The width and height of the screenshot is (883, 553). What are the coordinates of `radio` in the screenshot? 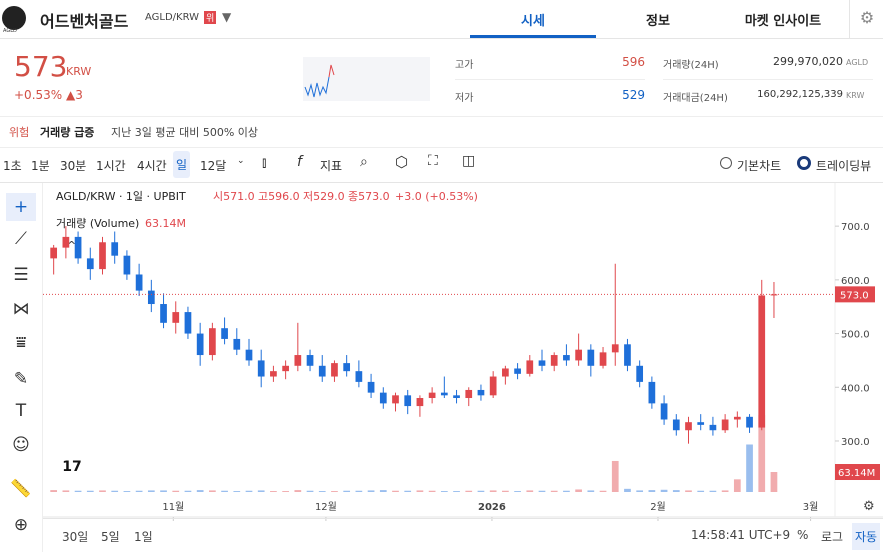 It's located at (726, 163).